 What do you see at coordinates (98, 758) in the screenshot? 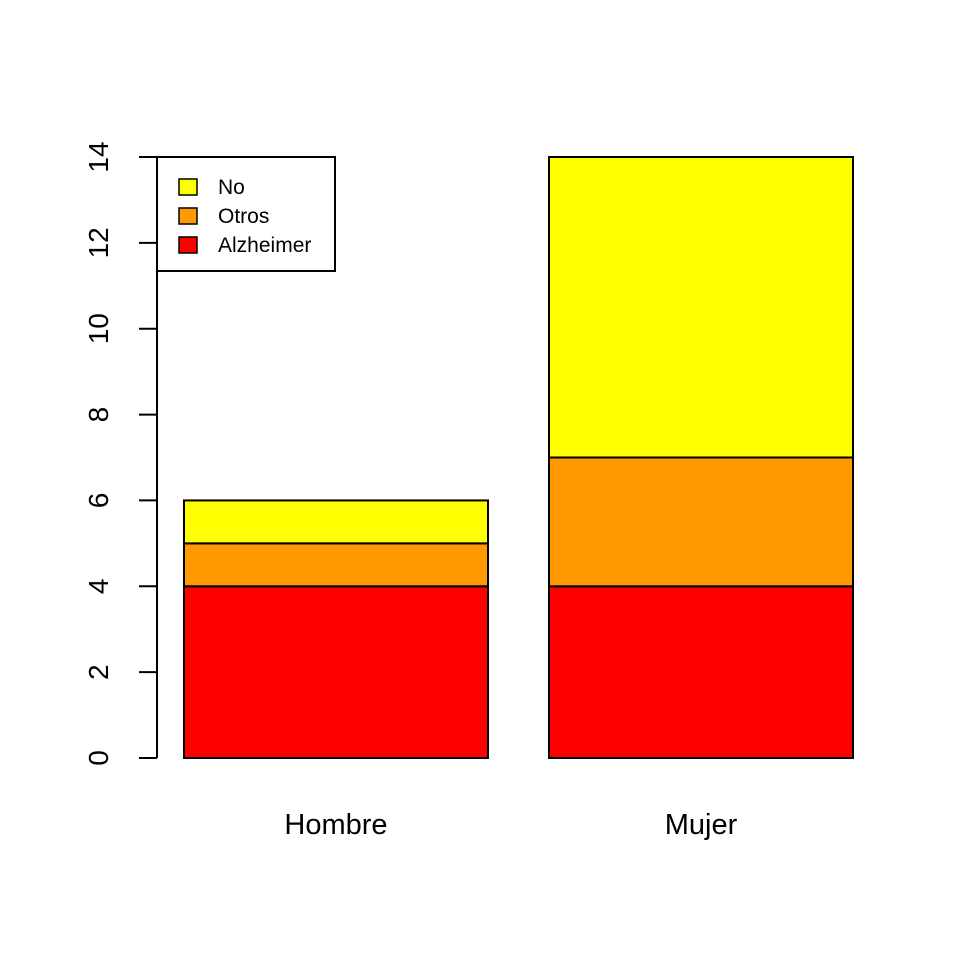
I see `y-tick-label: 0` at bounding box center [98, 758].